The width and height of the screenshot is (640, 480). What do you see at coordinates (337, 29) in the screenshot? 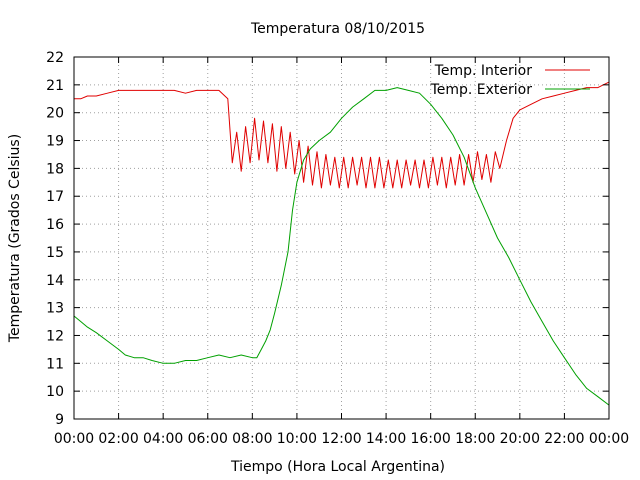
I see `chart-title: Temperatura 08/10/2015` at bounding box center [337, 29].